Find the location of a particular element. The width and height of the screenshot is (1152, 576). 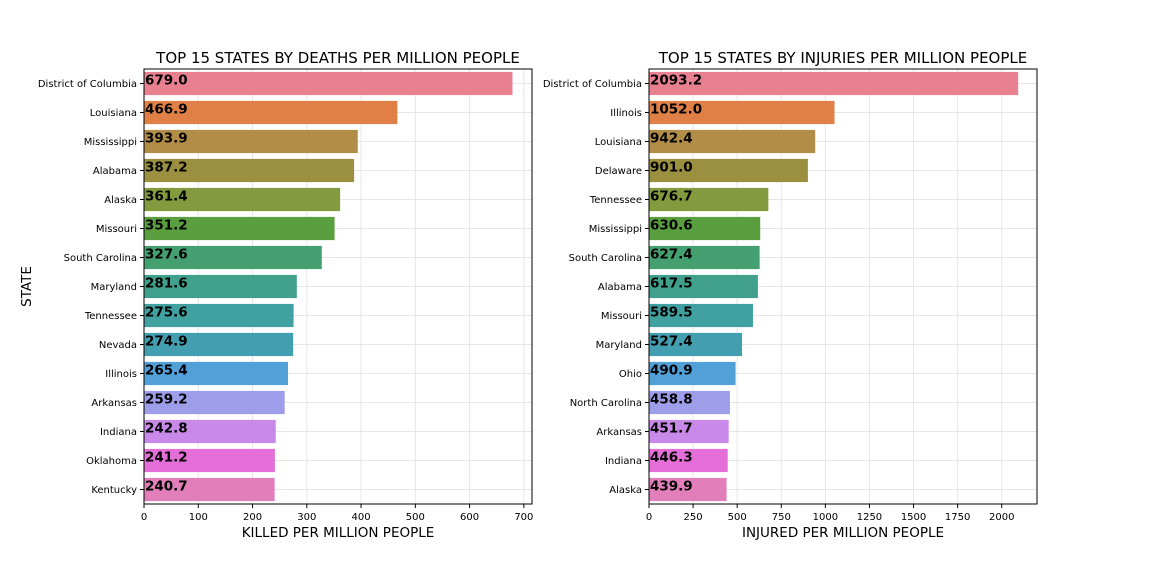

value-label: 439.9 is located at coordinates (671, 487).